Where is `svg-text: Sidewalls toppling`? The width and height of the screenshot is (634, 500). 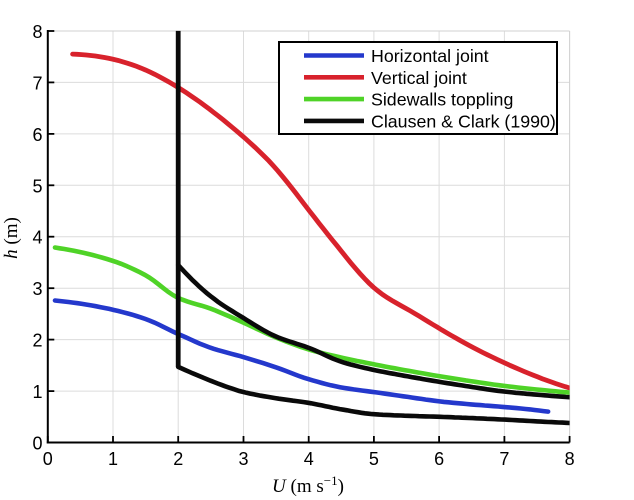
svg-text: Sidewalls toppling is located at coordinates (442, 100).